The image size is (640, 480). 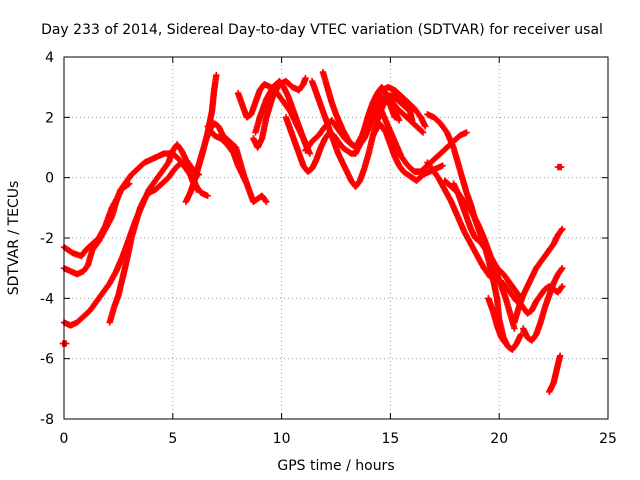 I want to click on y-tick-label: -4, so click(x=47, y=299).